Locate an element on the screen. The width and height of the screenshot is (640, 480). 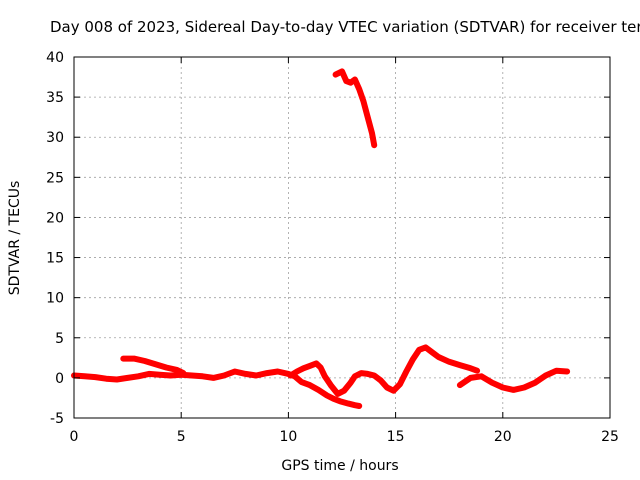
y-tick-label: 15 is located at coordinates (55, 259).